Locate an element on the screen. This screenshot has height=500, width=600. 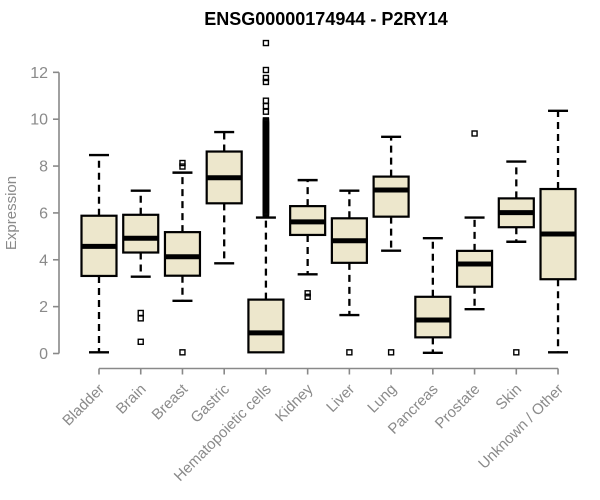
box-group-bladder is located at coordinates (99, 253).